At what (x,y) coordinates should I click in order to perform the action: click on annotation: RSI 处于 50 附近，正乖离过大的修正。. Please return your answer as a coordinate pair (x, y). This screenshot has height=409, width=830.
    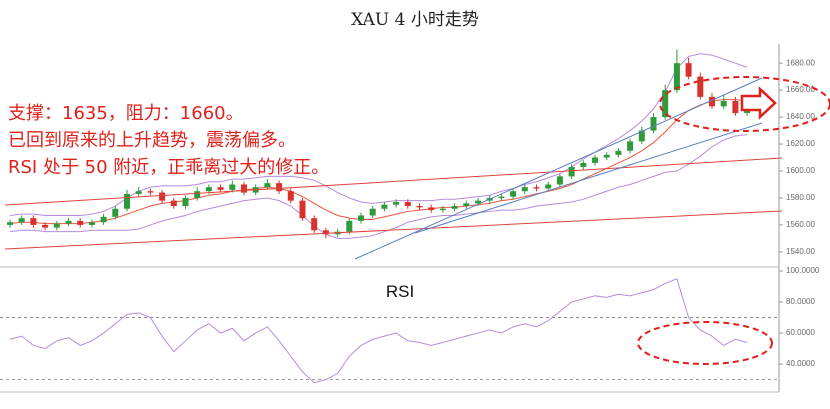
    Looking at the image, I should click on (168, 167).